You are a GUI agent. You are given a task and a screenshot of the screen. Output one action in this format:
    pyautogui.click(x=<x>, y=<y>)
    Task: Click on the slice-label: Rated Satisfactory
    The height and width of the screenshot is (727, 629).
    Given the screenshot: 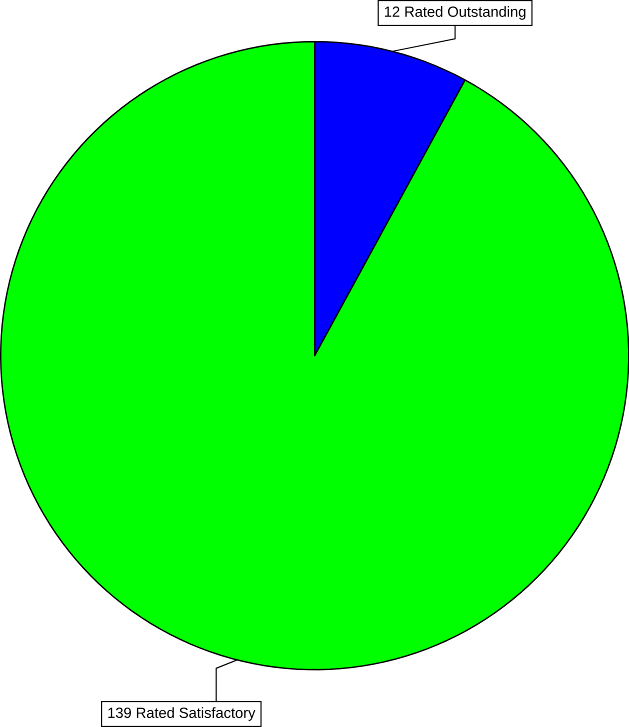 What is the action you would take?
    pyautogui.click(x=196, y=714)
    